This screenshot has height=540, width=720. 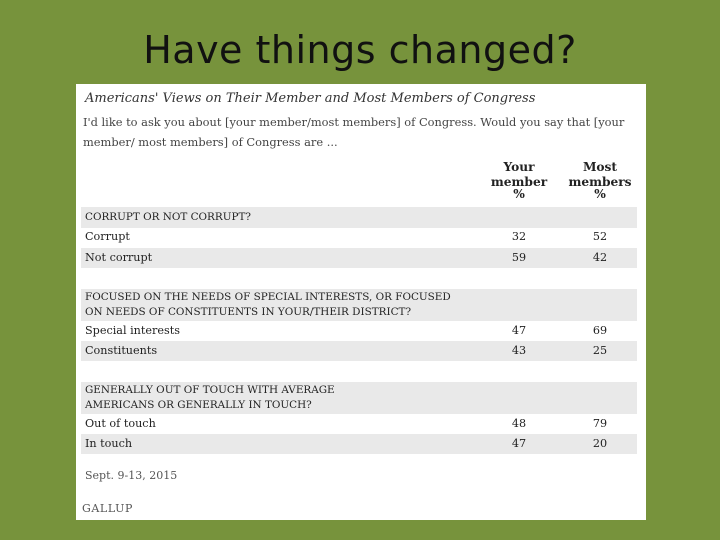 What do you see at coordinates (168, 217) in the screenshot?
I see `section-header-corrupt: CORRUPT OR NOT CORRUPT?` at bounding box center [168, 217].